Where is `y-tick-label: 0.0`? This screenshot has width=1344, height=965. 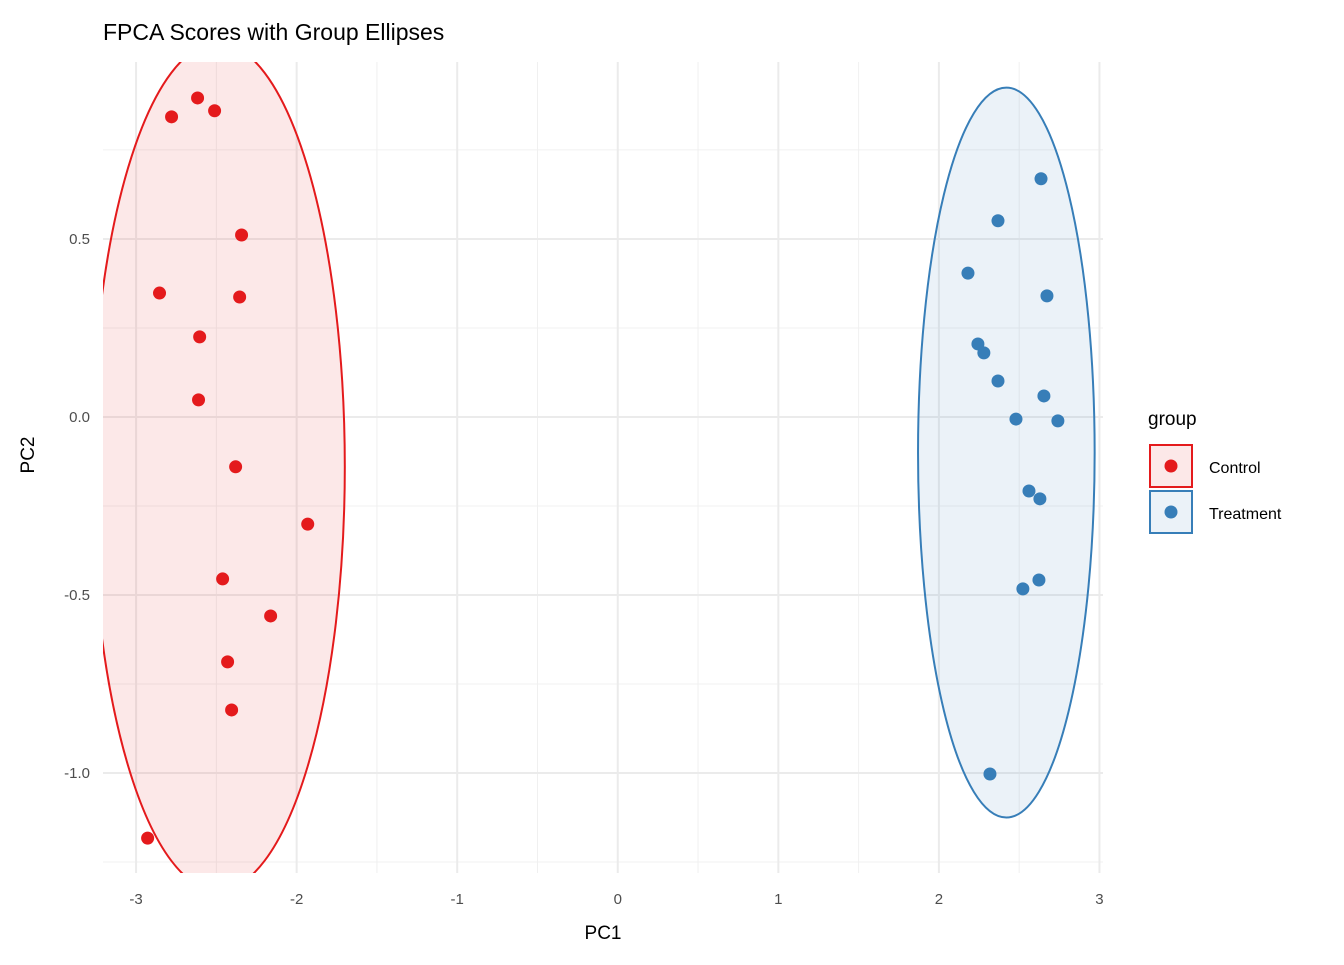
y-tick-label: 0.0 is located at coordinates (79, 417).